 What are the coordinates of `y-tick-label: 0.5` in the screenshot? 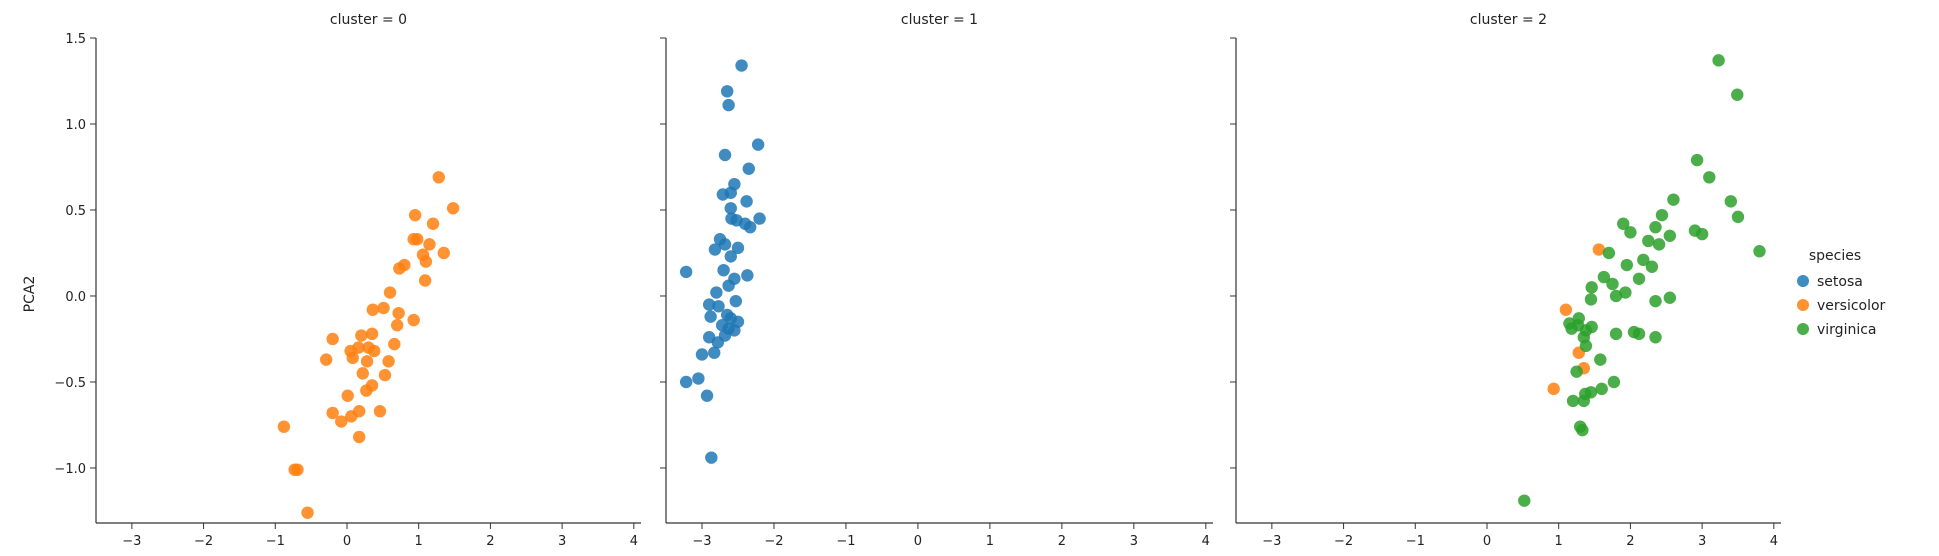 It's located at (75, 211).